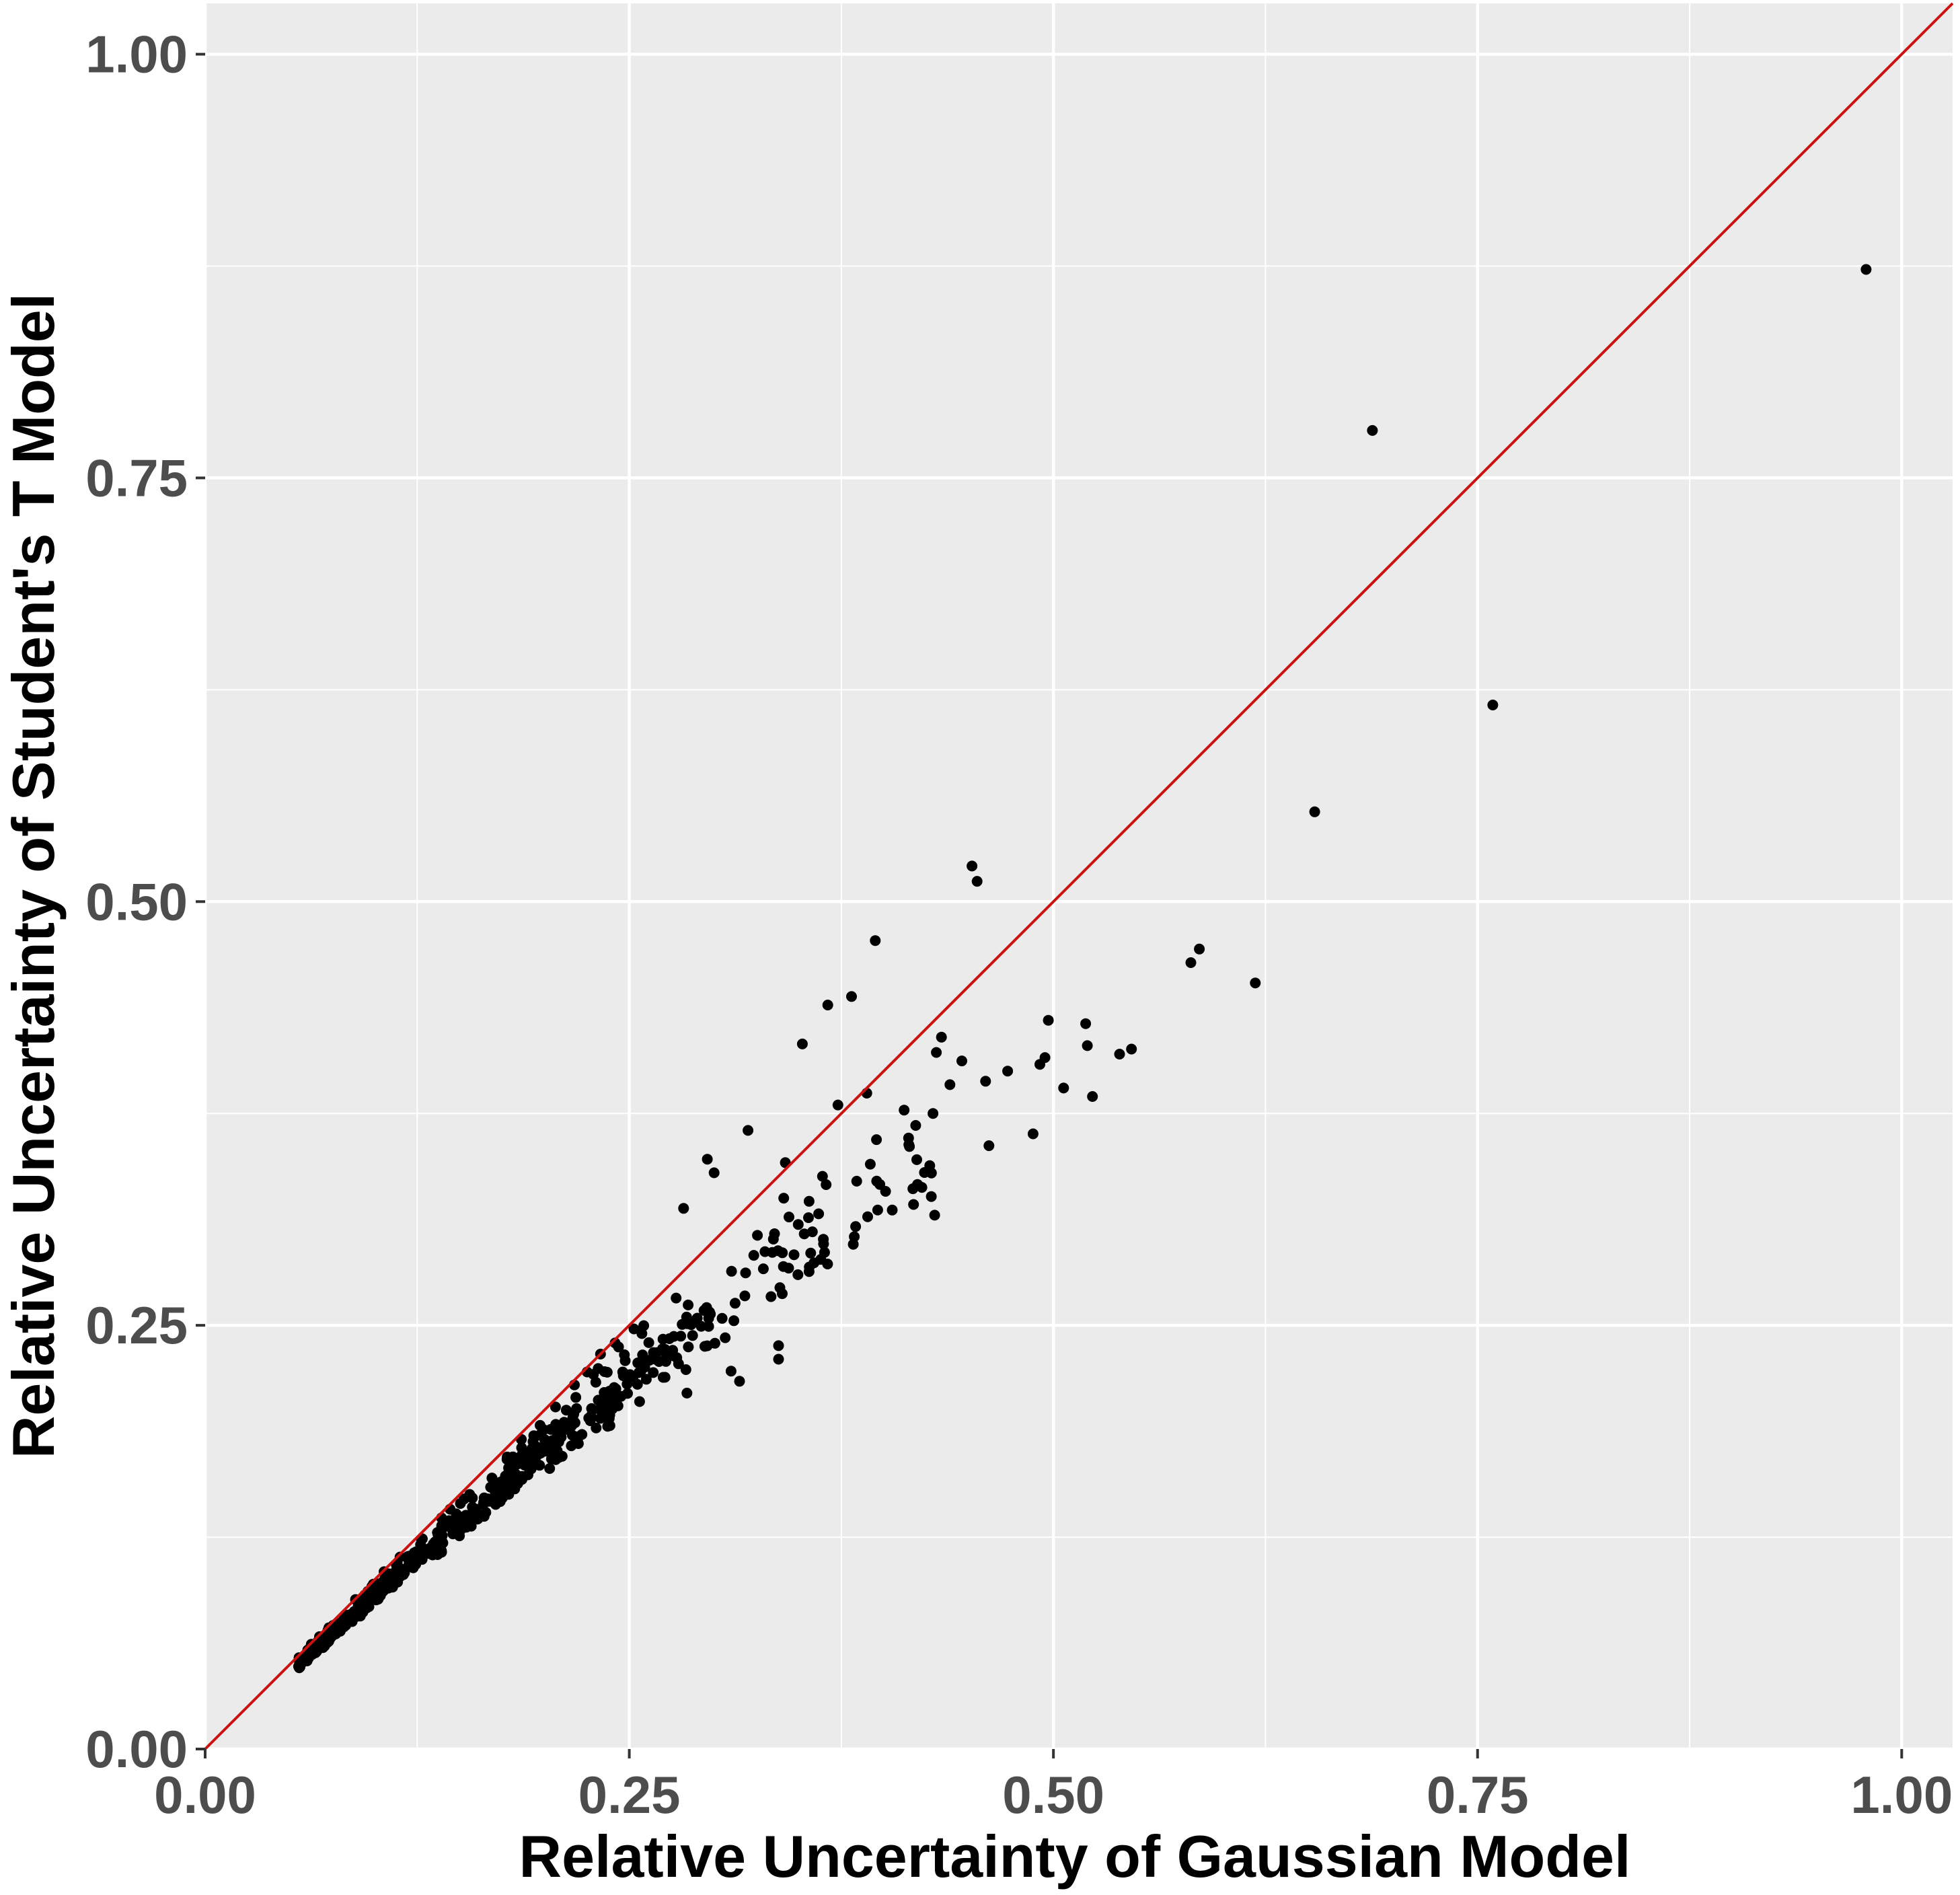 The height and width of the screenshot is (1895, 1960). I want to click on x-tick-label: 1.00, so click(1901, 1794).